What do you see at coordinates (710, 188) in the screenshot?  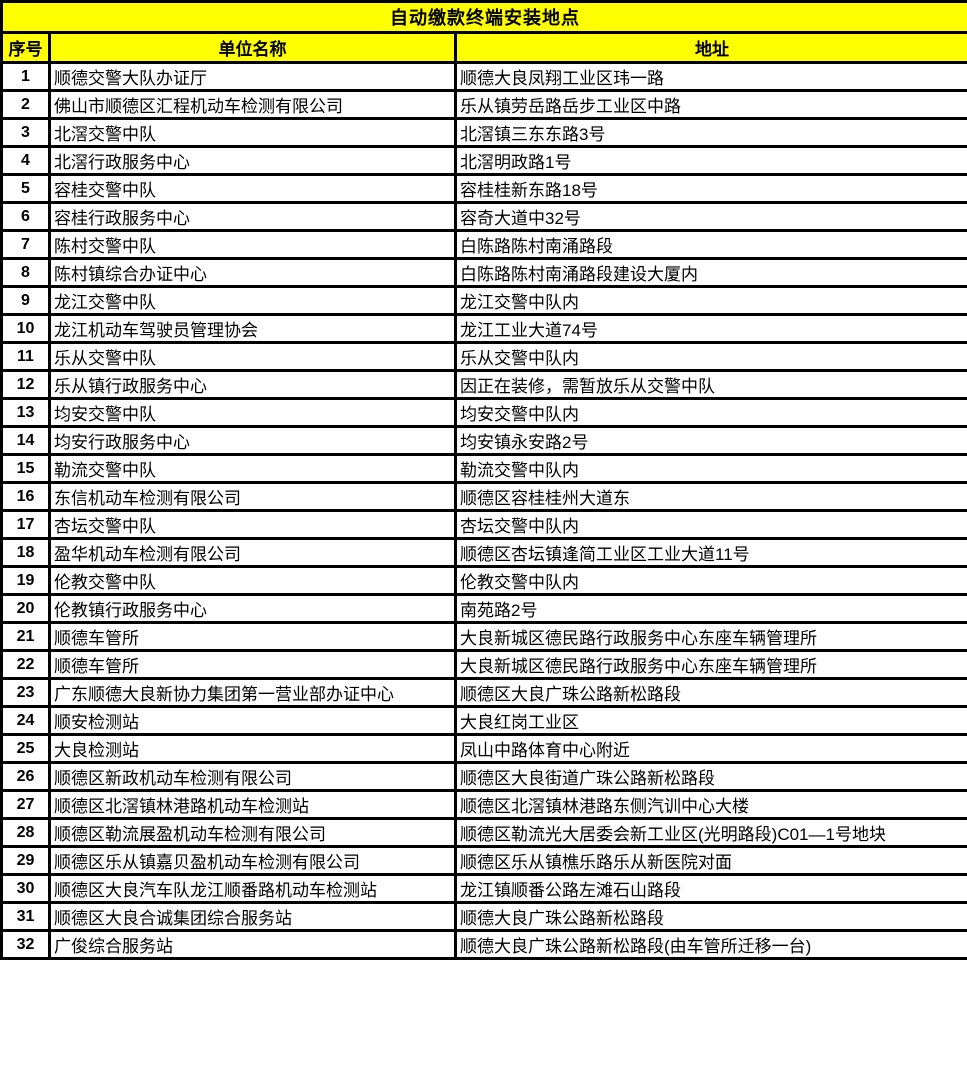 I see `address-cell: 容桂桂新东路18号` at bounding box center [710, 188].